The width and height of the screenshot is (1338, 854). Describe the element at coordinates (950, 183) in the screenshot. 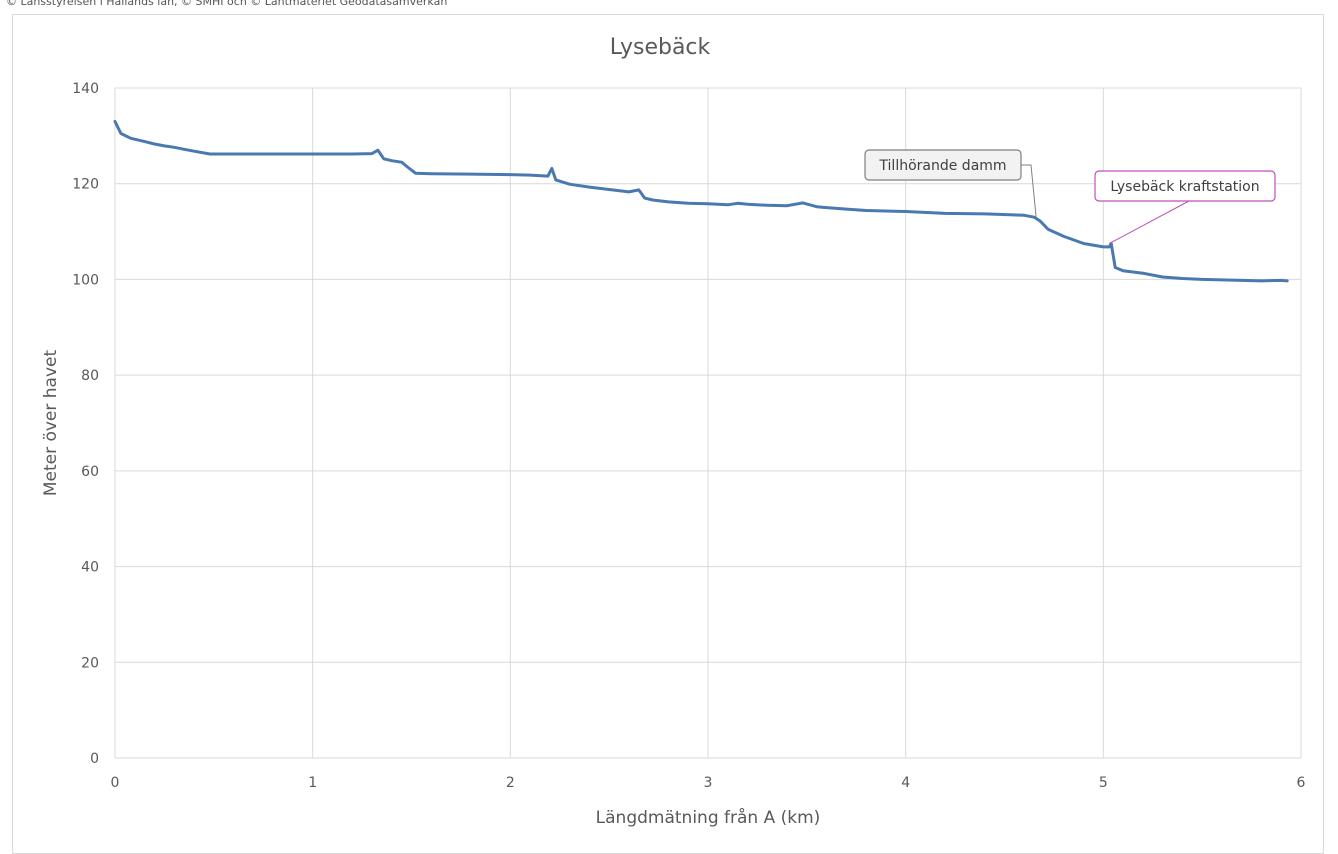

I see `annotation-callout: Tillhörande damm` at that location.